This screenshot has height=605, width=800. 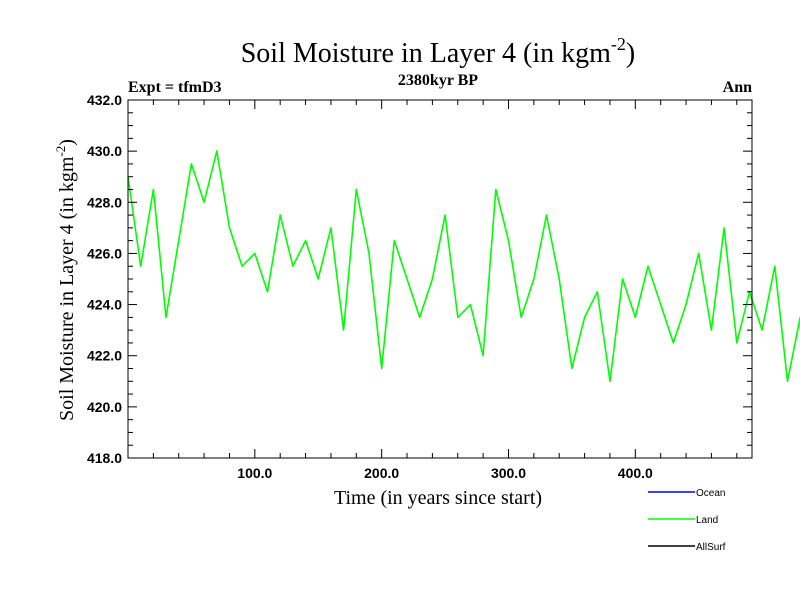 I want to click on y-tick-label: 420.0, so click(x=104, y=407).